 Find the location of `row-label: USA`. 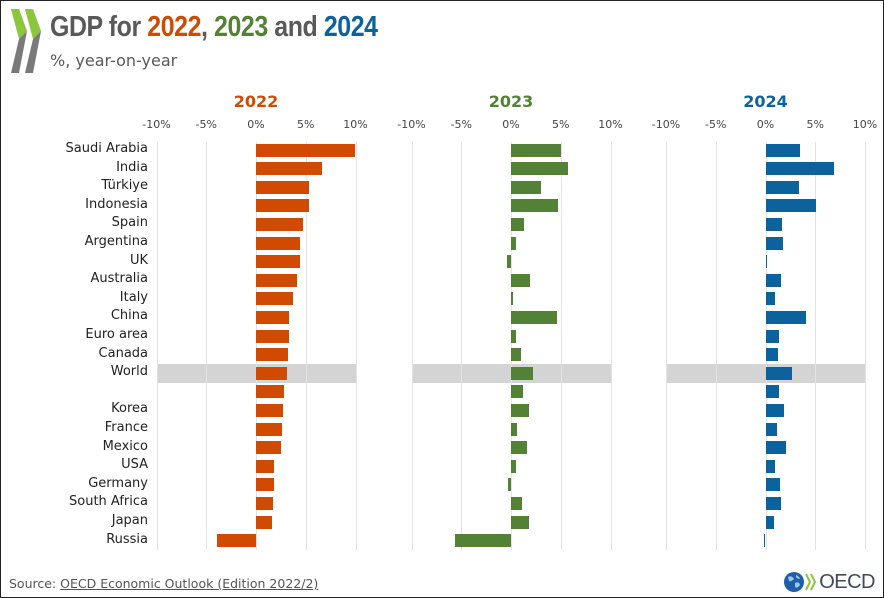

row-label: USA is located at coordinates (134, 465).